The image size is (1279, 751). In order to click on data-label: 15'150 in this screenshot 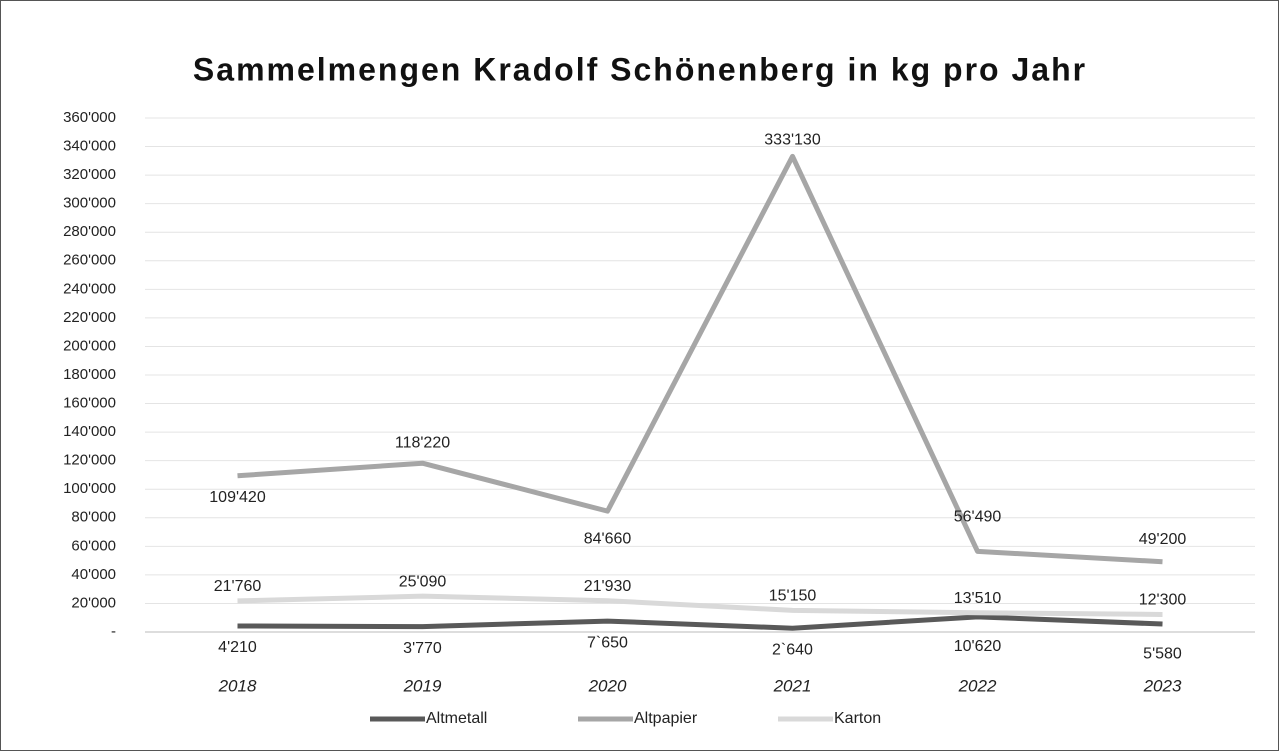, I will do `click(793, 596)`.